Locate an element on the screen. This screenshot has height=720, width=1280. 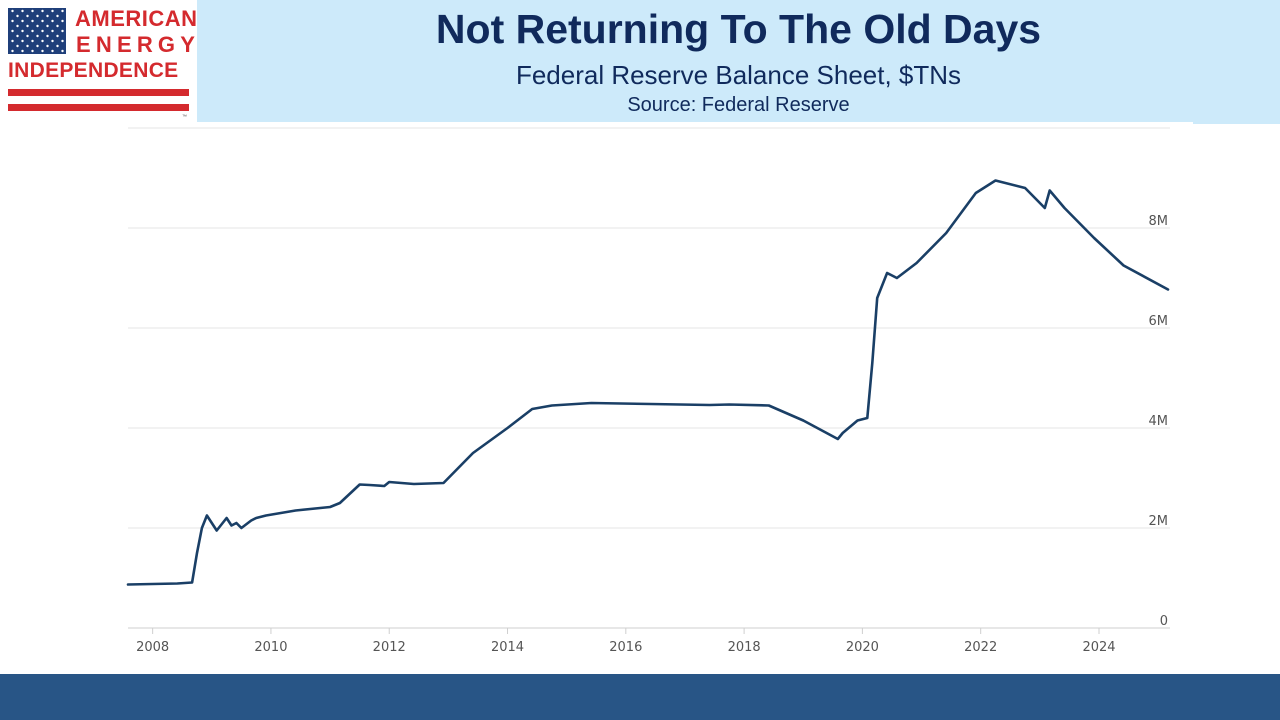
logo-trademark: ™ is located at coordinates (184, 117).